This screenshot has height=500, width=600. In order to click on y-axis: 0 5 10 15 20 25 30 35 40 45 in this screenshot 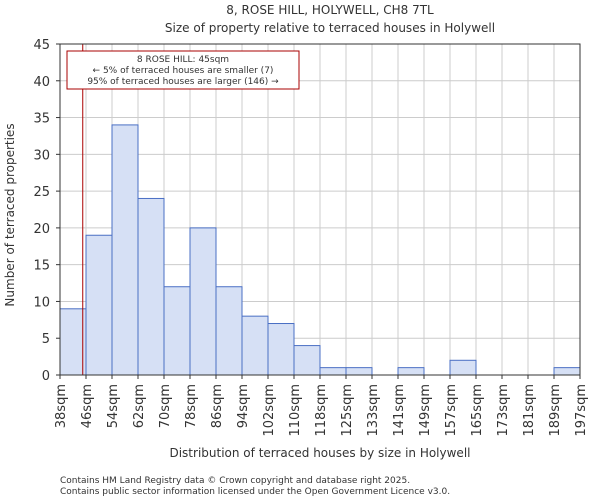, I will do `click(46, 211)`.